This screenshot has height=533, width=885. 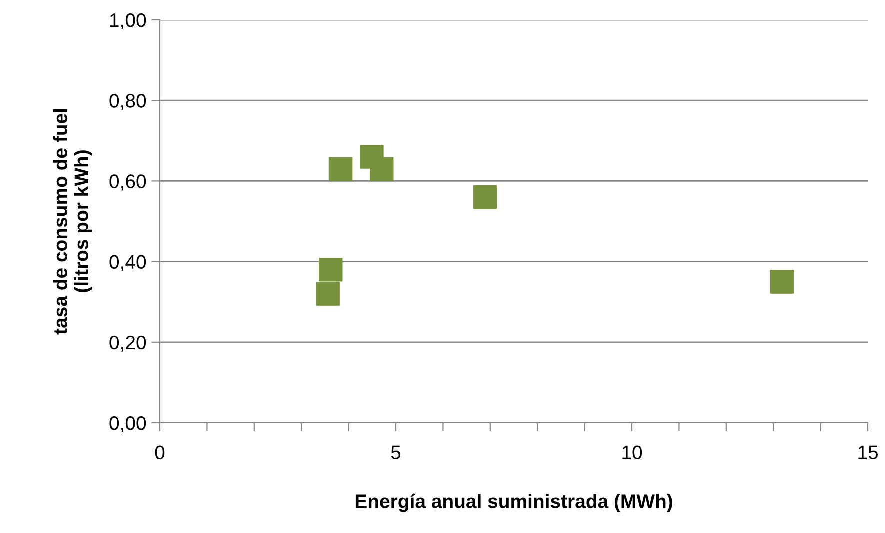 I want to click on x-tick-label: 10, so click(x=632, y=453).